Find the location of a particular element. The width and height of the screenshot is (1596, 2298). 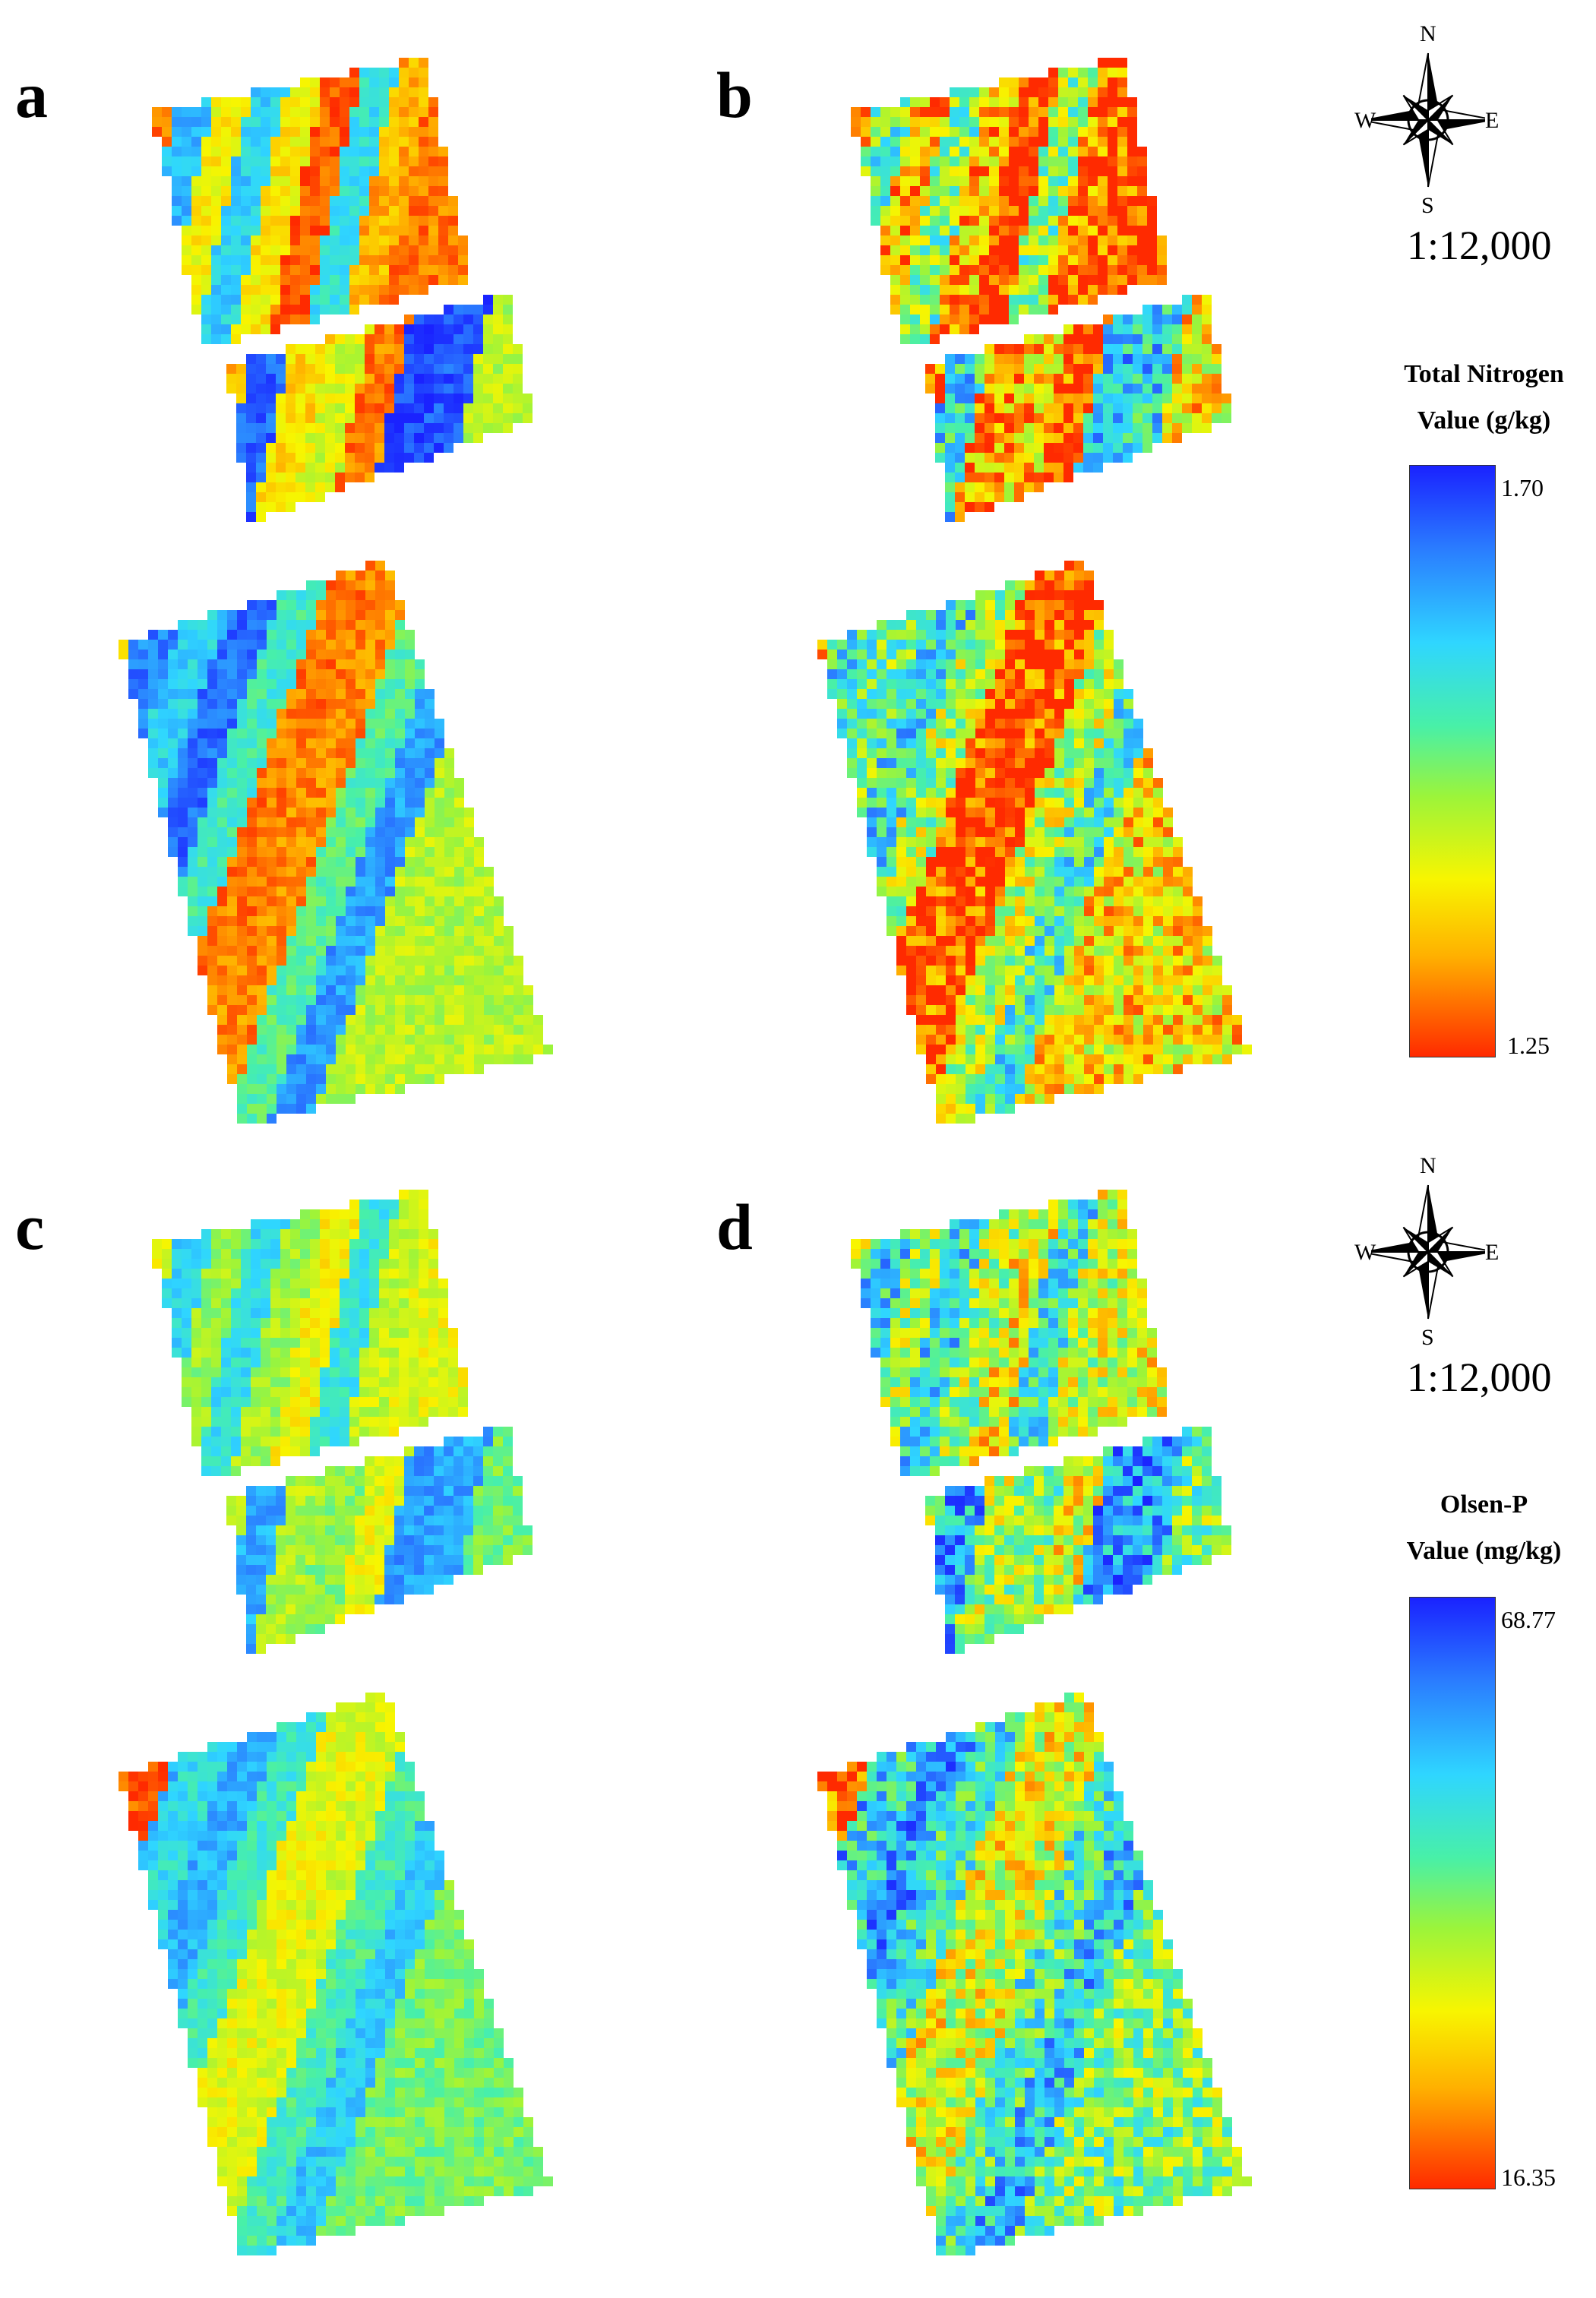

panel-label-d: d is located at coordinates (735, 1226).